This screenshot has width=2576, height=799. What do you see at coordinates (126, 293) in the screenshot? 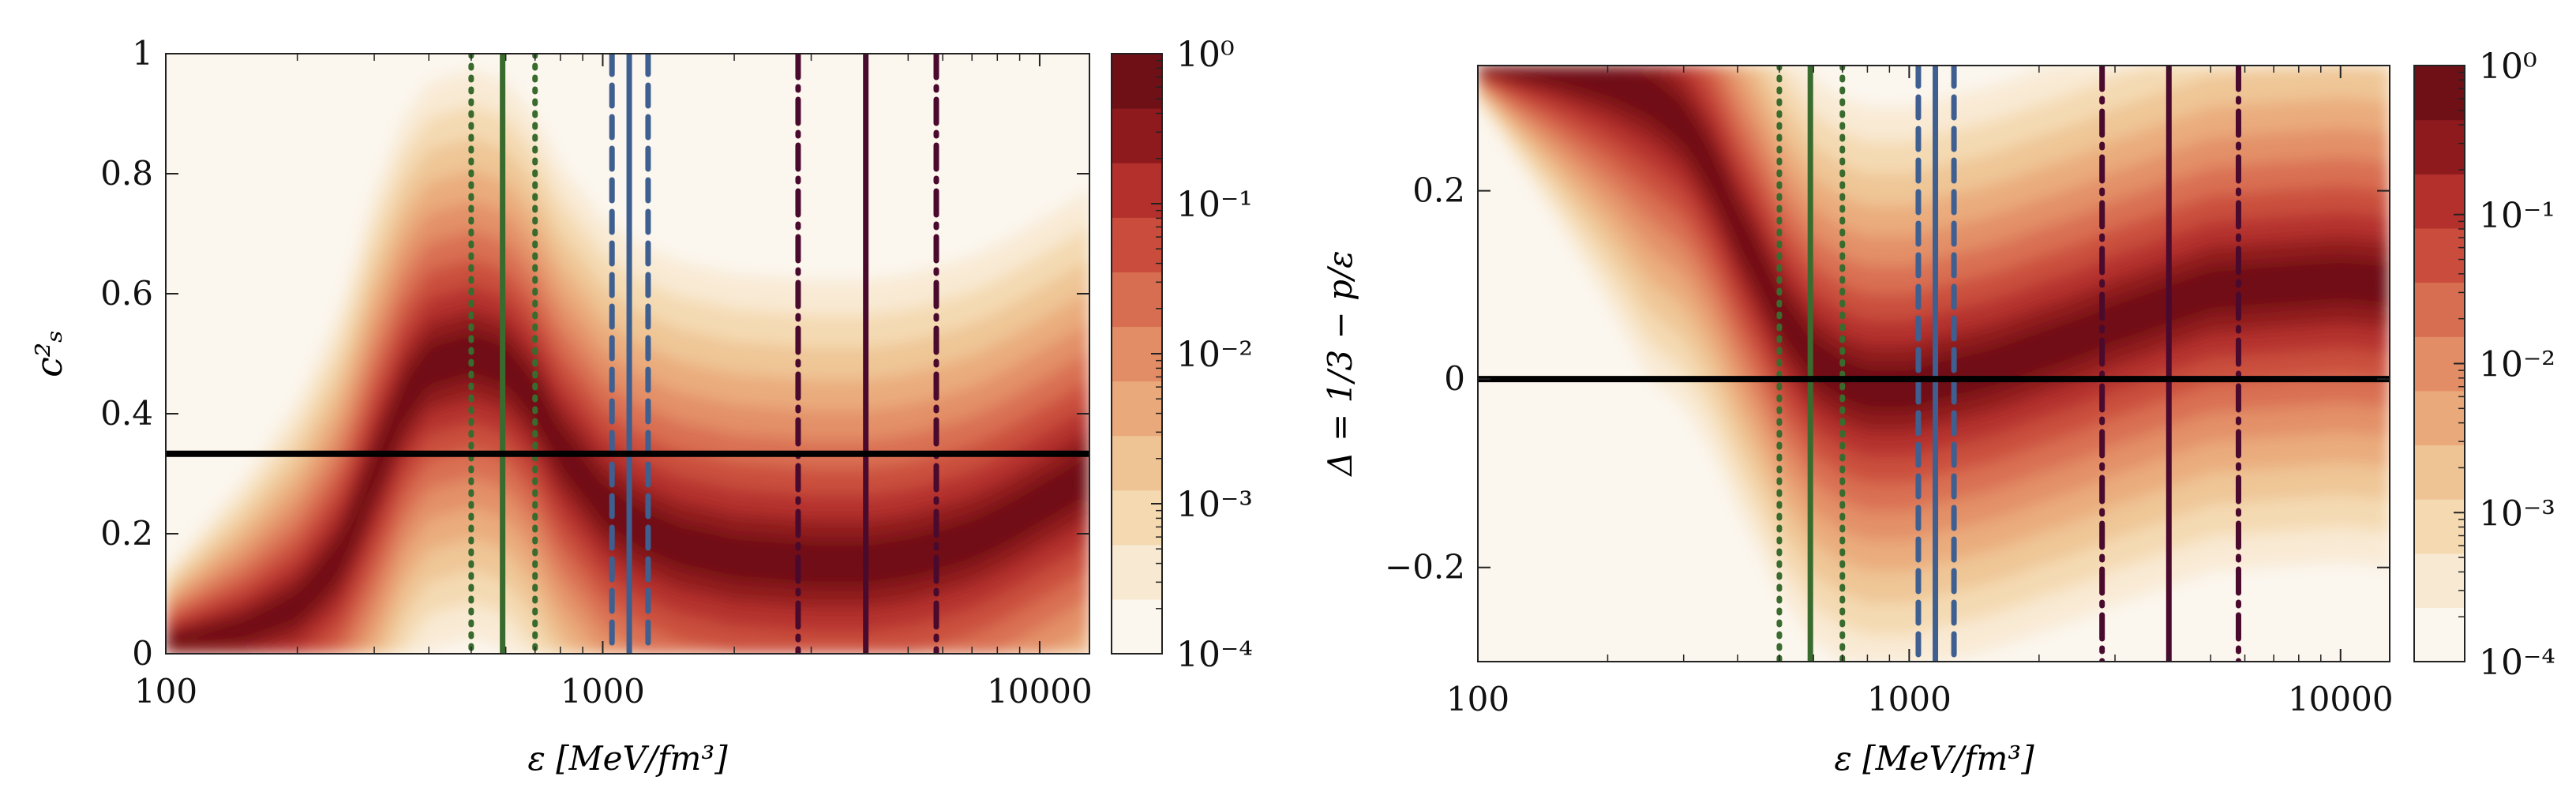
I see `y-tick-label: 0.6` at bounding box center [126, 293].